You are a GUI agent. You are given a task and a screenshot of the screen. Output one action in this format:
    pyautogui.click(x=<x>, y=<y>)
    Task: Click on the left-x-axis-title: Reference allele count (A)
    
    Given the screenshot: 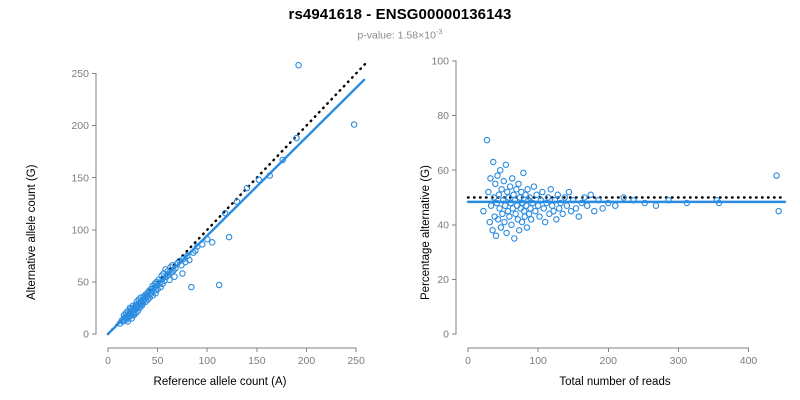 What is the action you would take?
    pyautogui.click(x=220, y=382)
    